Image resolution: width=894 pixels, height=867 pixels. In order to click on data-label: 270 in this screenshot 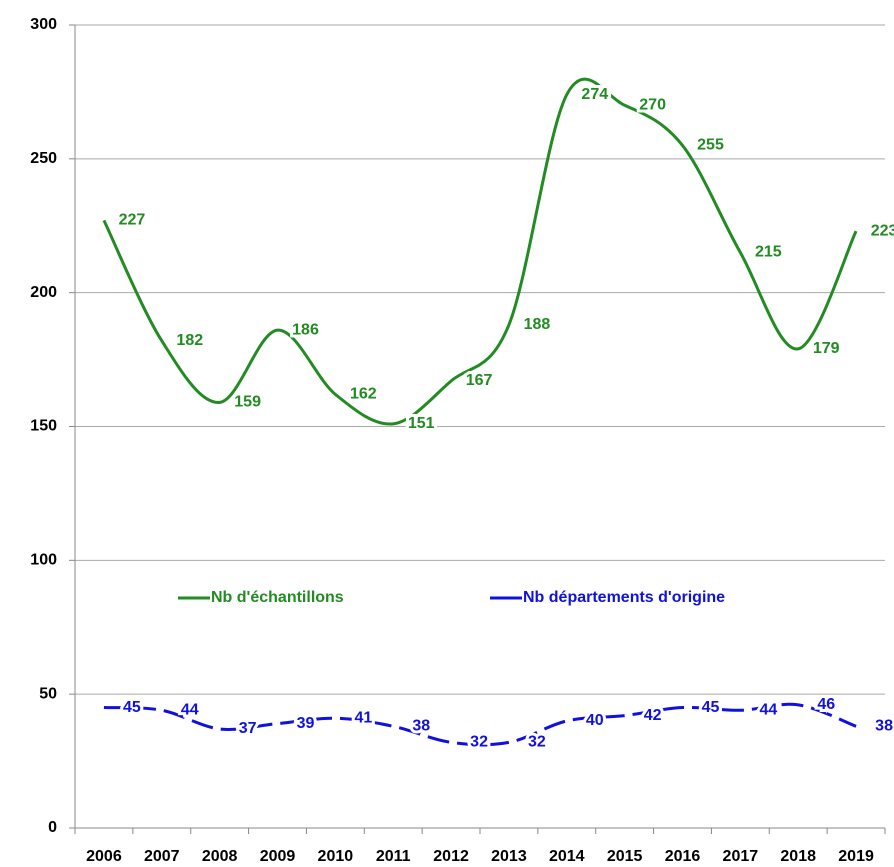, I will do `click(652, 105)`.